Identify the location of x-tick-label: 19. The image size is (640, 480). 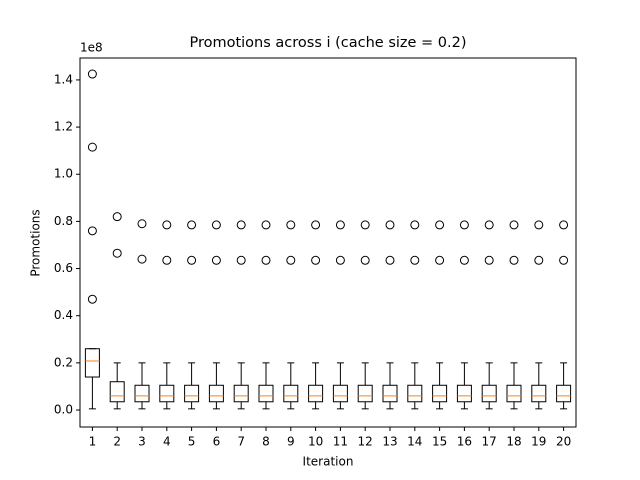
(538, 442).